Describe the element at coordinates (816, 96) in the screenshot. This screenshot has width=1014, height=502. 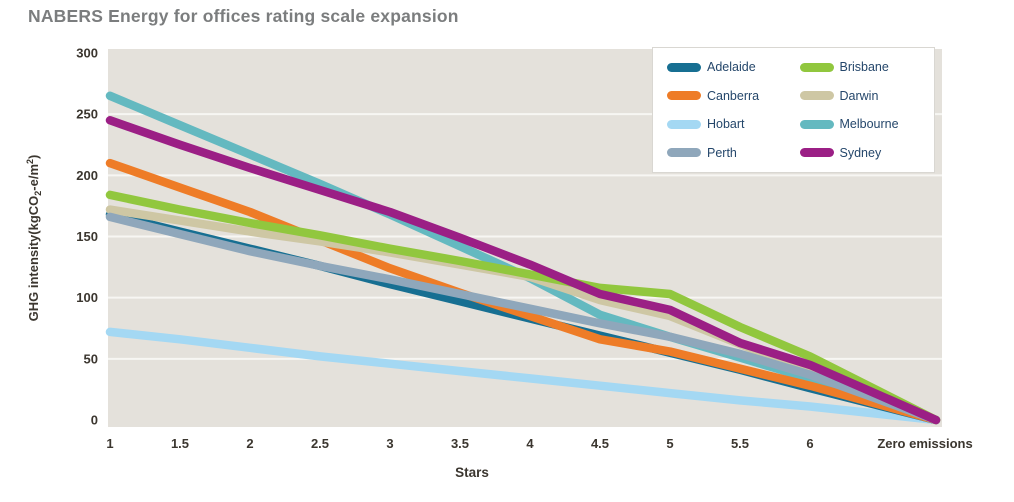
I see `legend-swatch-darwin` at that location.